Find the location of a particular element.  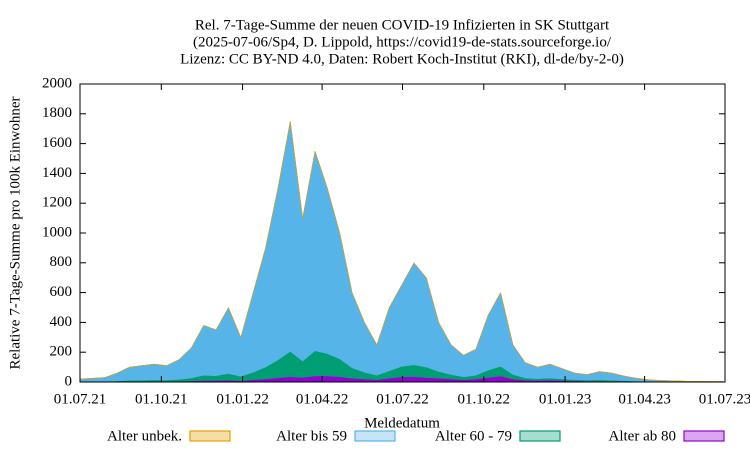

y-tick-label: 1800 is located at coordinates (57, 113).